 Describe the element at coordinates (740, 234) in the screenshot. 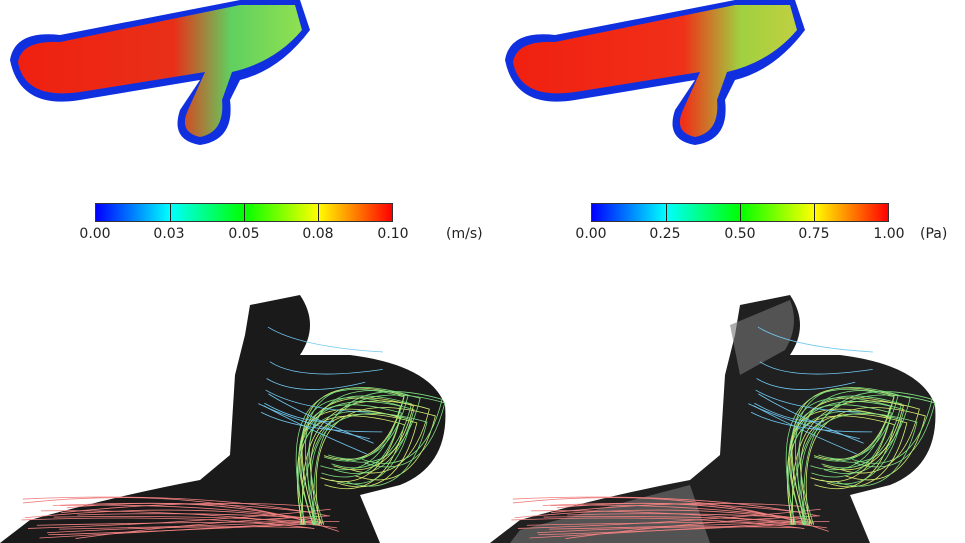

I see `pressure-tick-label: 0.50` at that location.